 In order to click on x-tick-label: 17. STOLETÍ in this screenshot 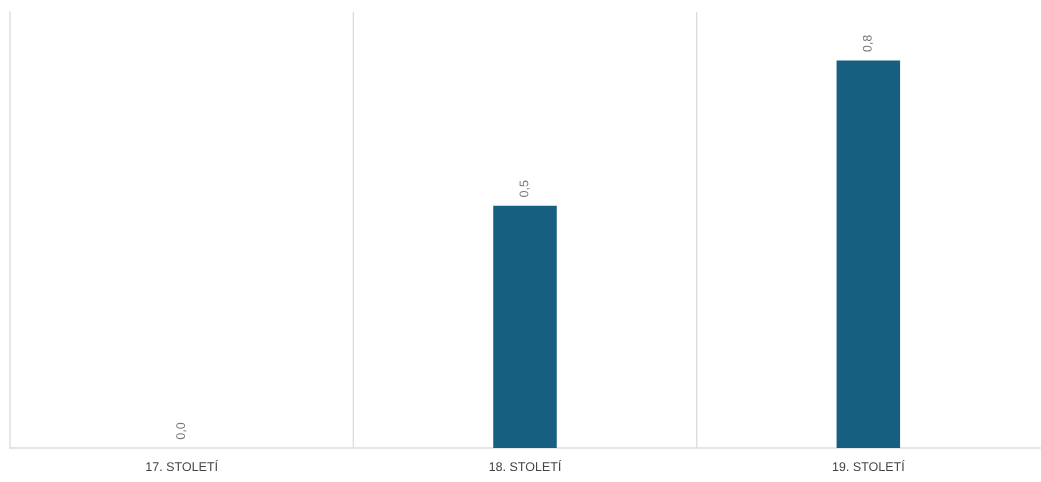, I will do `click(182, 466)`.